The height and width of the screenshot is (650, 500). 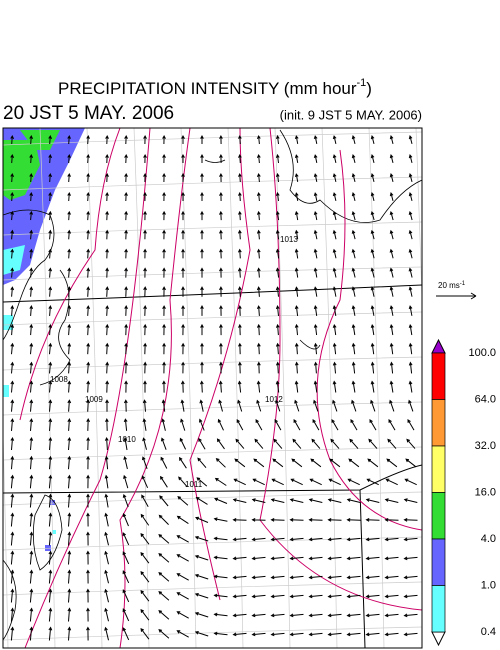 What do you see at coordinates (351, 114) in the screenshot?
I see `init-time: (init. 9 JST 5 MAY. 2006)` at bounding box center [351, 114].